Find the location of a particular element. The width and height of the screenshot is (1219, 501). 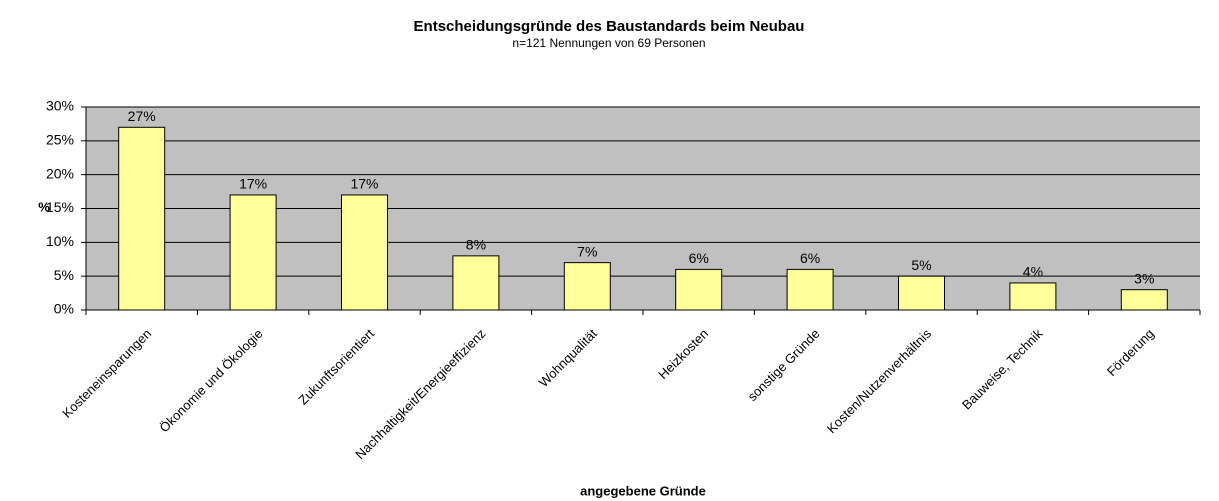

y-tick-label: 5% is located at coordinates (64, 275).